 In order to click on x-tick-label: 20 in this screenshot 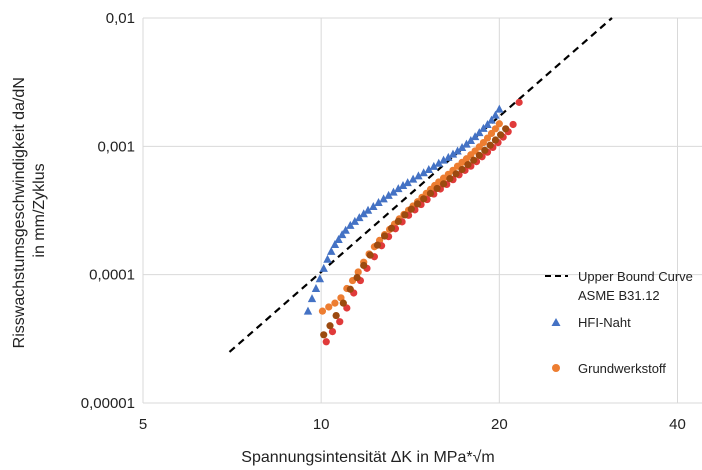, I will do `click(499, 424)`.